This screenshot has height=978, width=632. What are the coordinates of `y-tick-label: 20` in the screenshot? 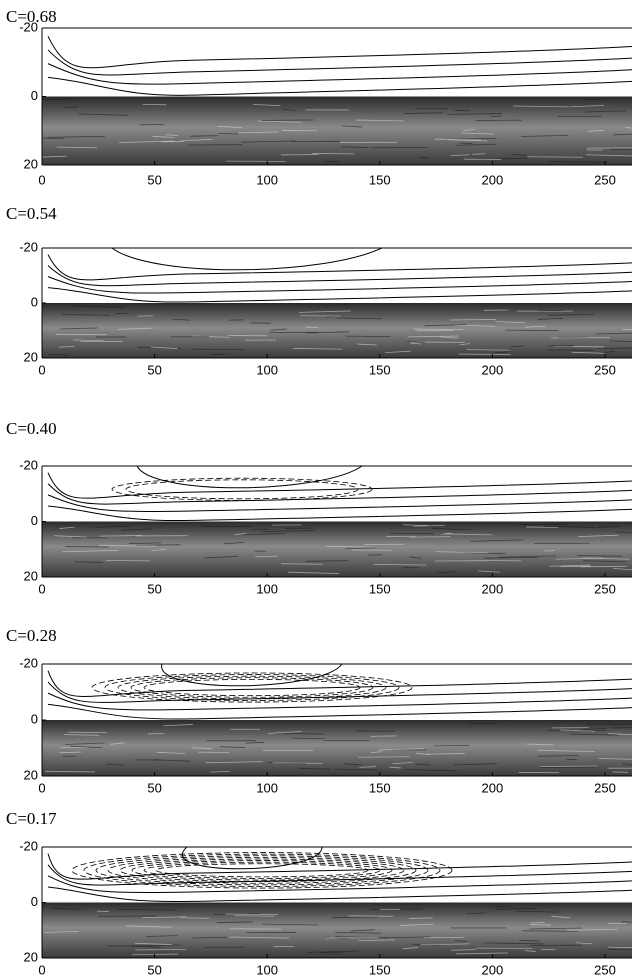 It's located at (31, 774).